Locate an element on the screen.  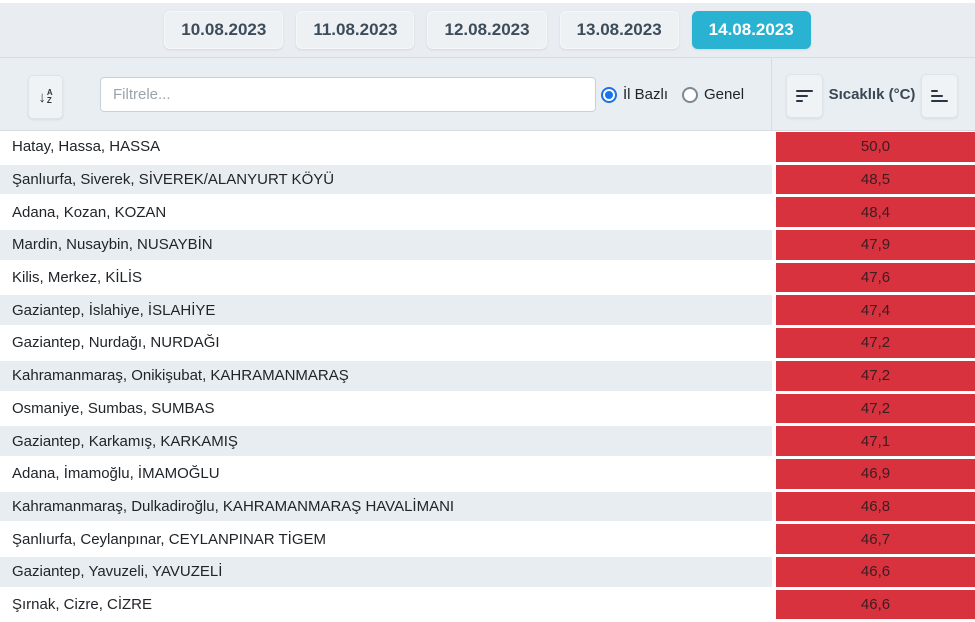
location-cell: Osmaniye, Sumbas, SUMBAS is located at coordinates (386, 408).